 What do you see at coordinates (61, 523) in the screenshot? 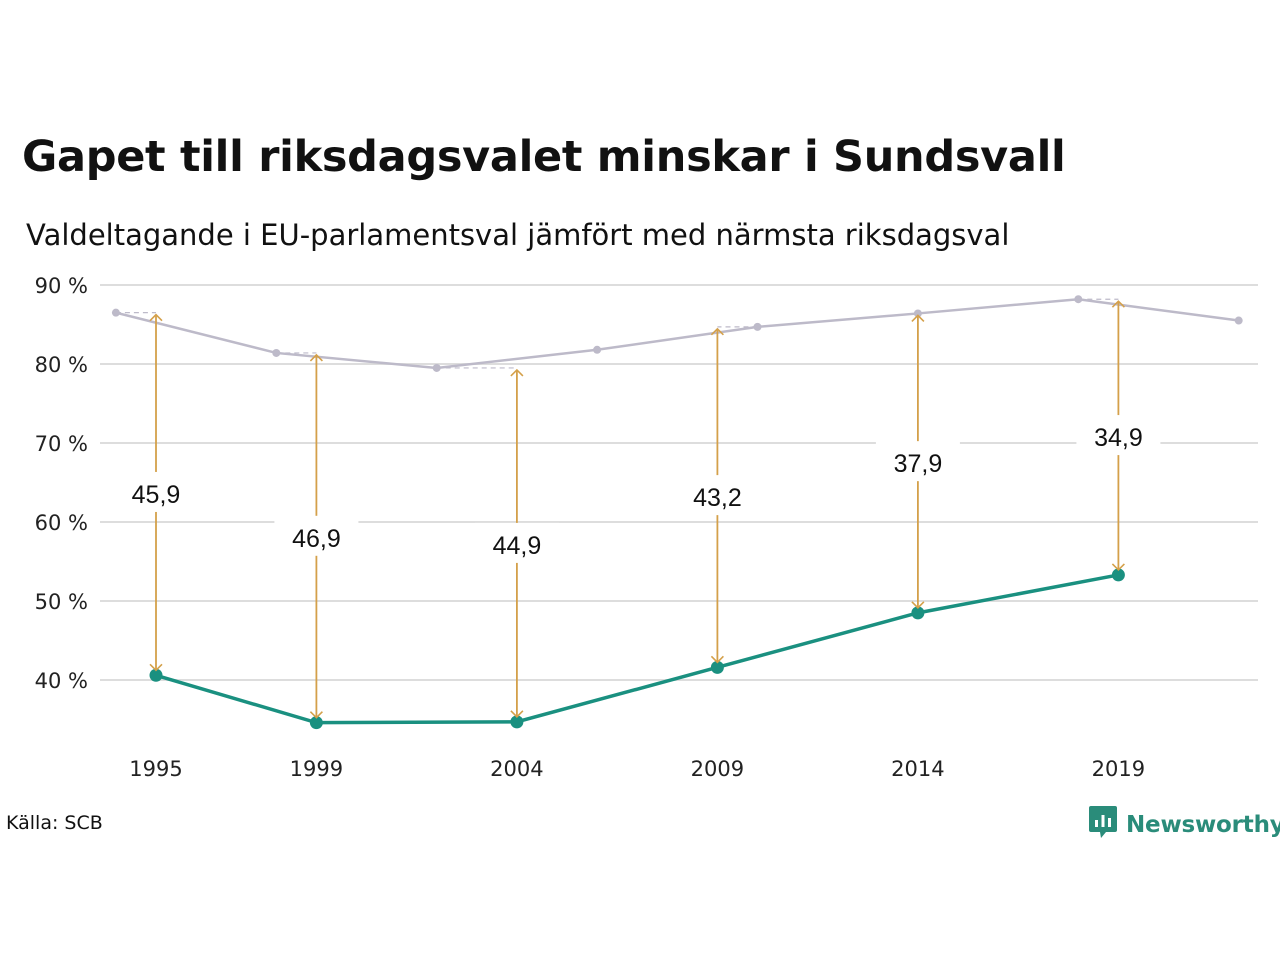
I see `y-tick-label: 60 %` at bounding box center [61, 523].